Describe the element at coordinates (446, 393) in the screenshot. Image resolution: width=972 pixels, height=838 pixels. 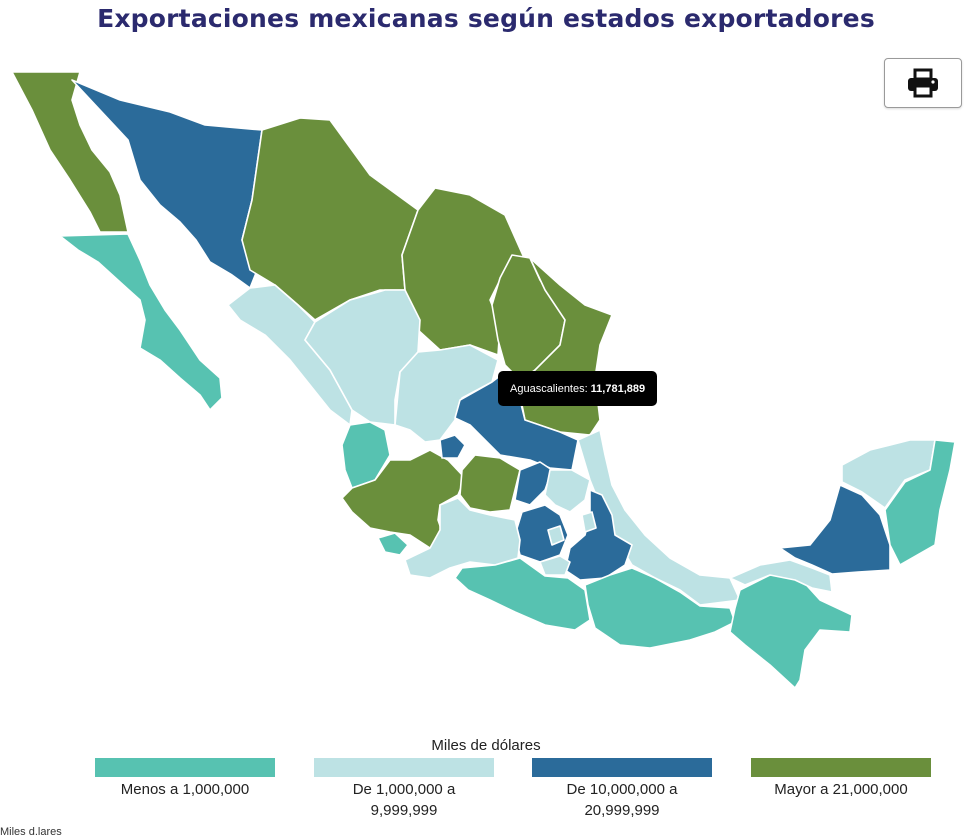
I see `state-zacatecas` at that location.